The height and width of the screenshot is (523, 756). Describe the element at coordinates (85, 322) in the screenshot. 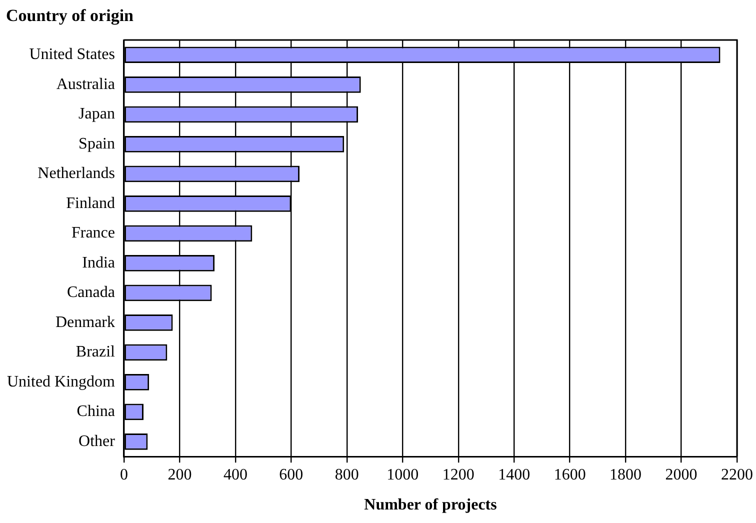

I see `y-tick-label: Denmark` at that location.